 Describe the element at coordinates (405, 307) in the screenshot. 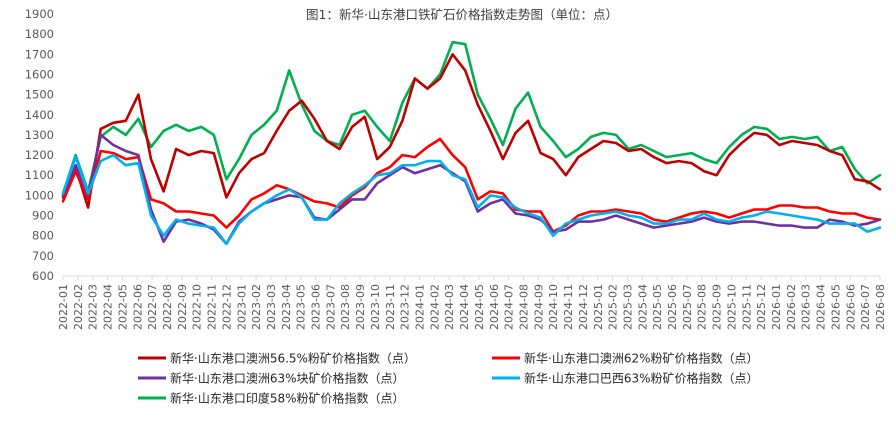

I see `x-tick-label: 2023-12` at that location.